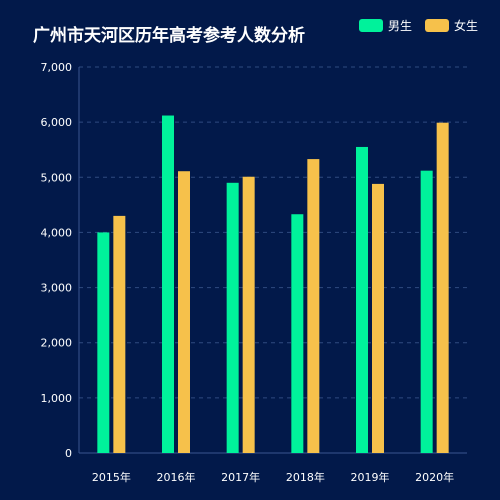  Describe the element at coordinates (305, 477) in the screenshot. I see `x-tick-label: 2018年` at that location.